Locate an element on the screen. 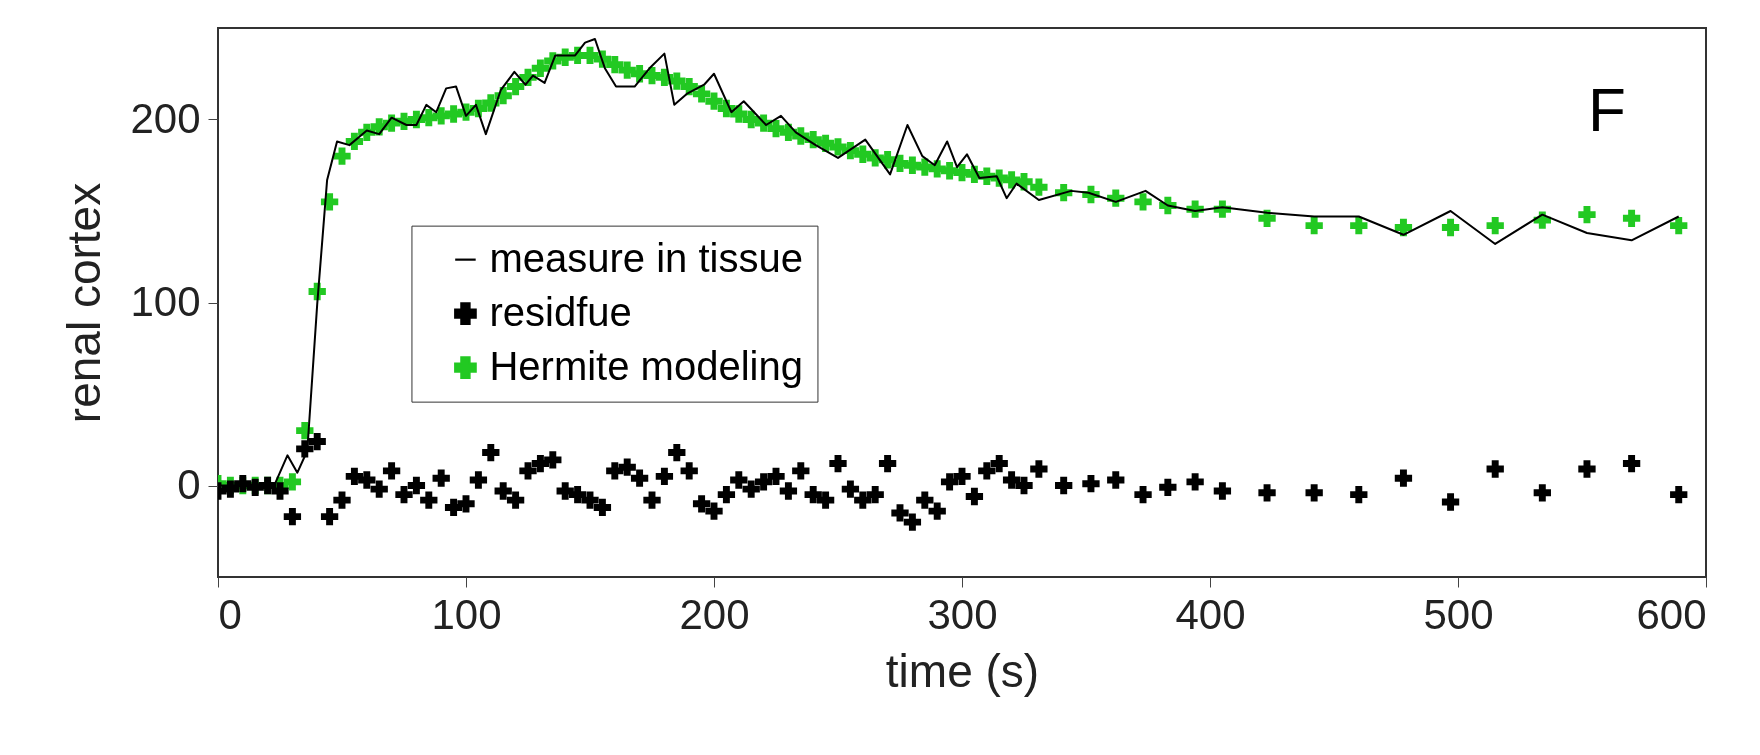  x-tick-label: 0 is located at coordinates (230, 614).